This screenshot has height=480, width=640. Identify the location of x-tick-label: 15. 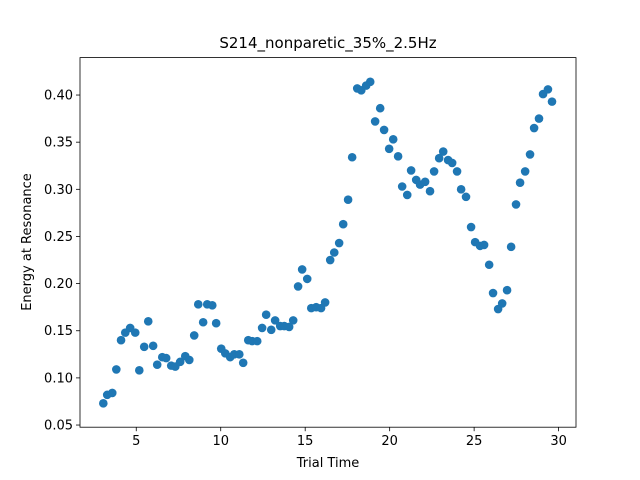
(305, 441).